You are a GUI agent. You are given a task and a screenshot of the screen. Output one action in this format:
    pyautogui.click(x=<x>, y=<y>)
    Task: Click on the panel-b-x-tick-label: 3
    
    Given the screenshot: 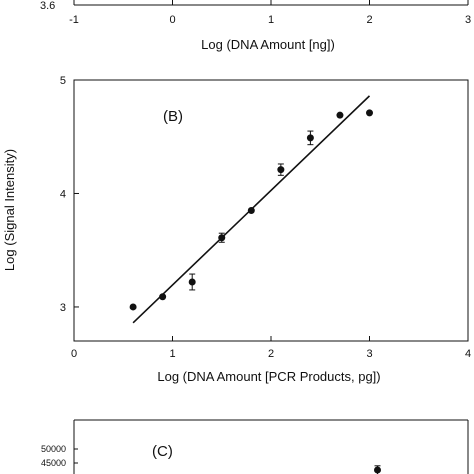 What is the action you would take?
    pyautogui.click(x=369, y=354)
    